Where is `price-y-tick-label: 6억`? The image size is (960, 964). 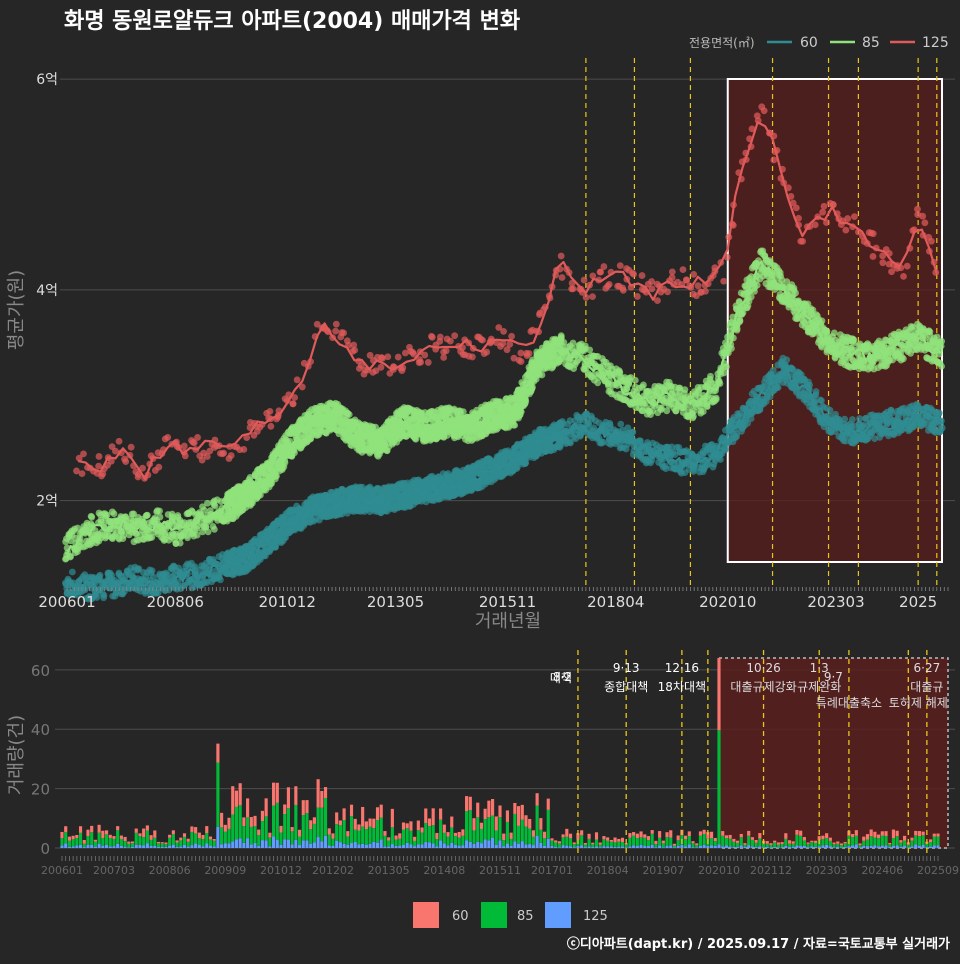
price-y-tick-label: 6억 is located at coordinates (47, 80).